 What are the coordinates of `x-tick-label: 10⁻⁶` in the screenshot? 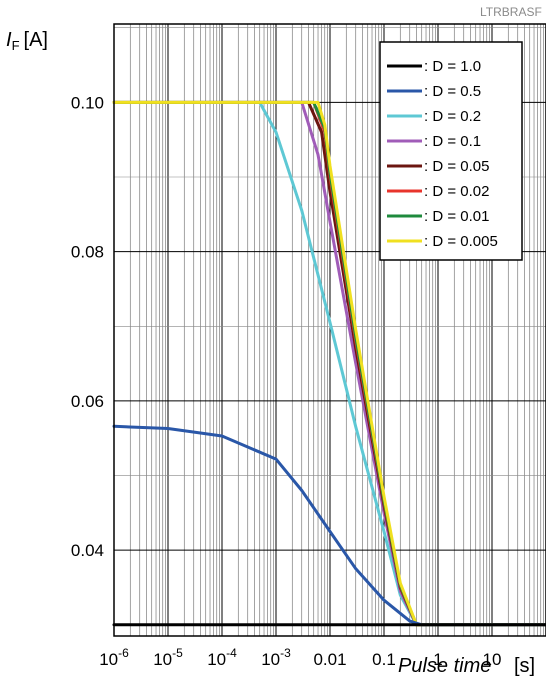 It's located at (114, 657).